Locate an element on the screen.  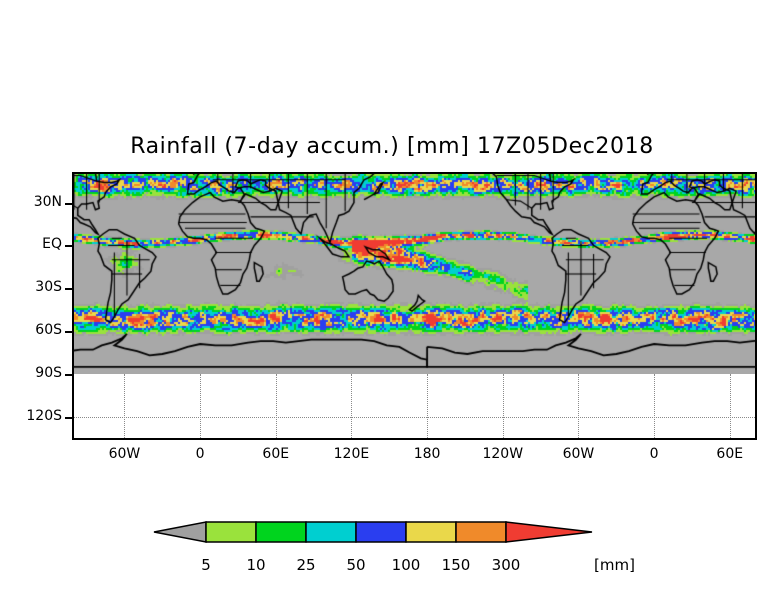
colorbar: 5 10 25 50 100 150 300 [mm] is located at coordinates (392, 548).